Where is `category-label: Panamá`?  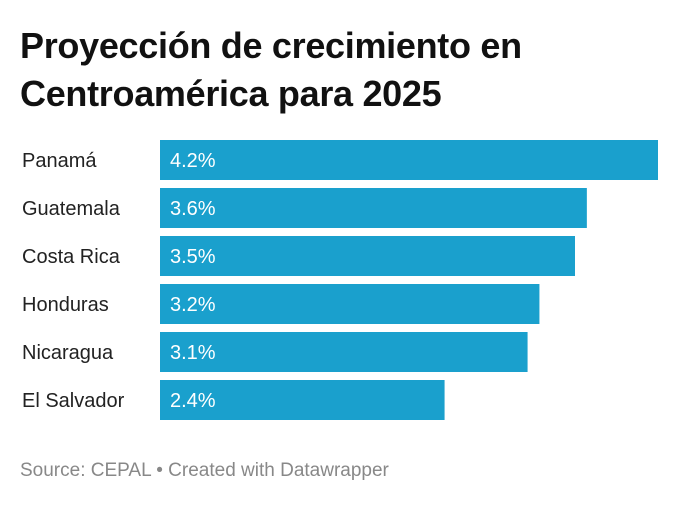 category-label: Panamá is located at coordinates (59, 161).